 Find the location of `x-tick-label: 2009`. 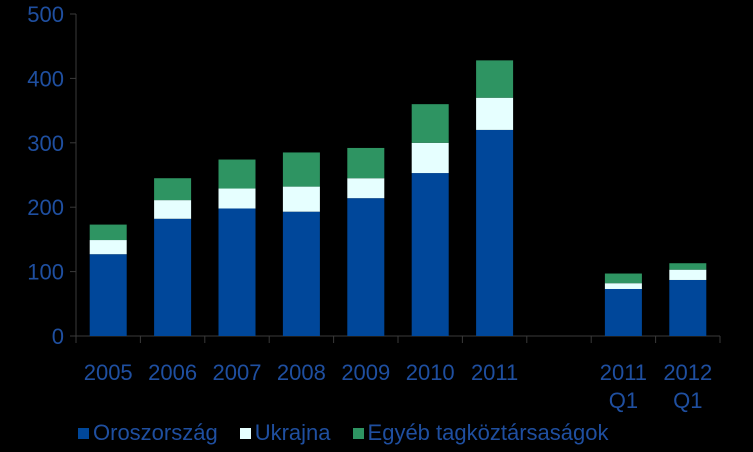

x-tick-label: 2009 is located at coordinates (365, 372).